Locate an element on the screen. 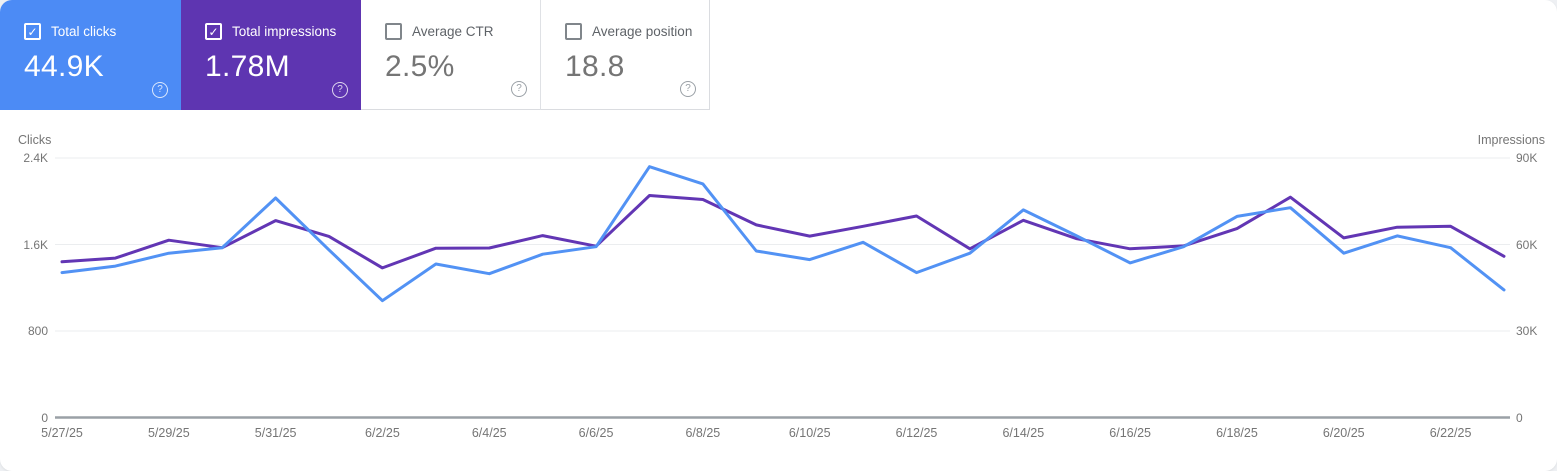 The width and height of the screenshot is (1557, 471). x-axis-label: 6/8/25 is located at coordinates (703, 433).